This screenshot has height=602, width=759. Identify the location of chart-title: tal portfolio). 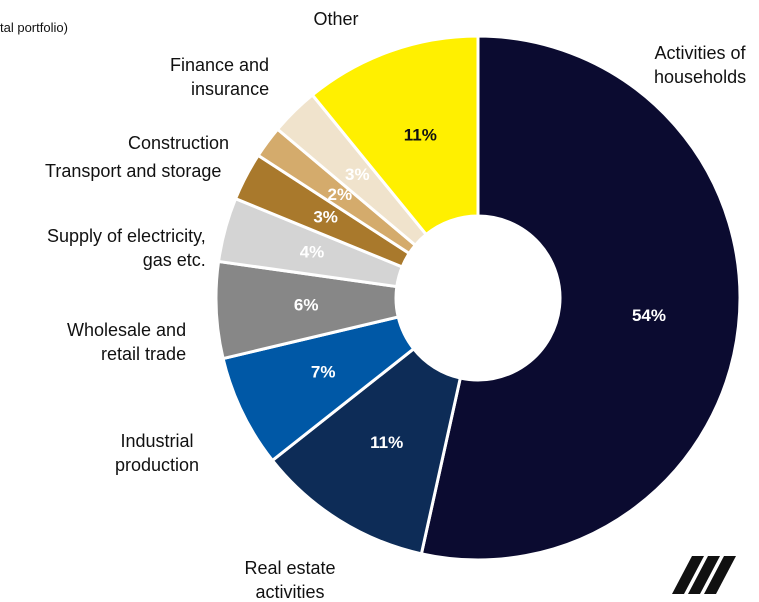
(34, 27).